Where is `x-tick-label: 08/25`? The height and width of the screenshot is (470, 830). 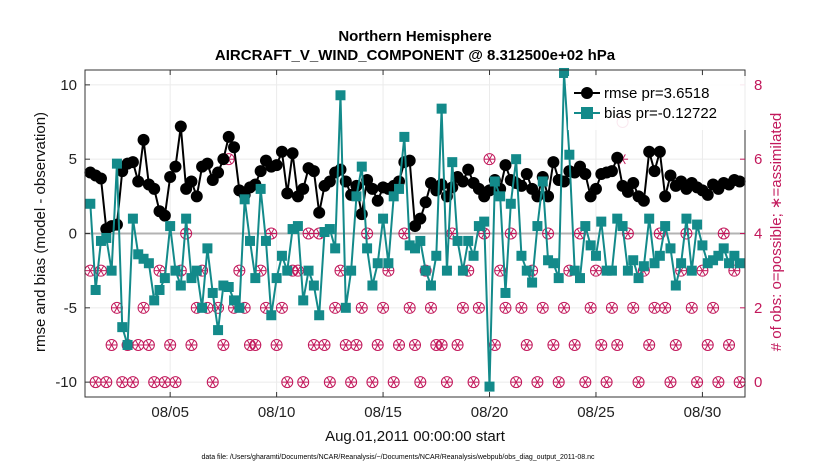 x-tick-label: 08/25 is located at coordinates (596, 412).